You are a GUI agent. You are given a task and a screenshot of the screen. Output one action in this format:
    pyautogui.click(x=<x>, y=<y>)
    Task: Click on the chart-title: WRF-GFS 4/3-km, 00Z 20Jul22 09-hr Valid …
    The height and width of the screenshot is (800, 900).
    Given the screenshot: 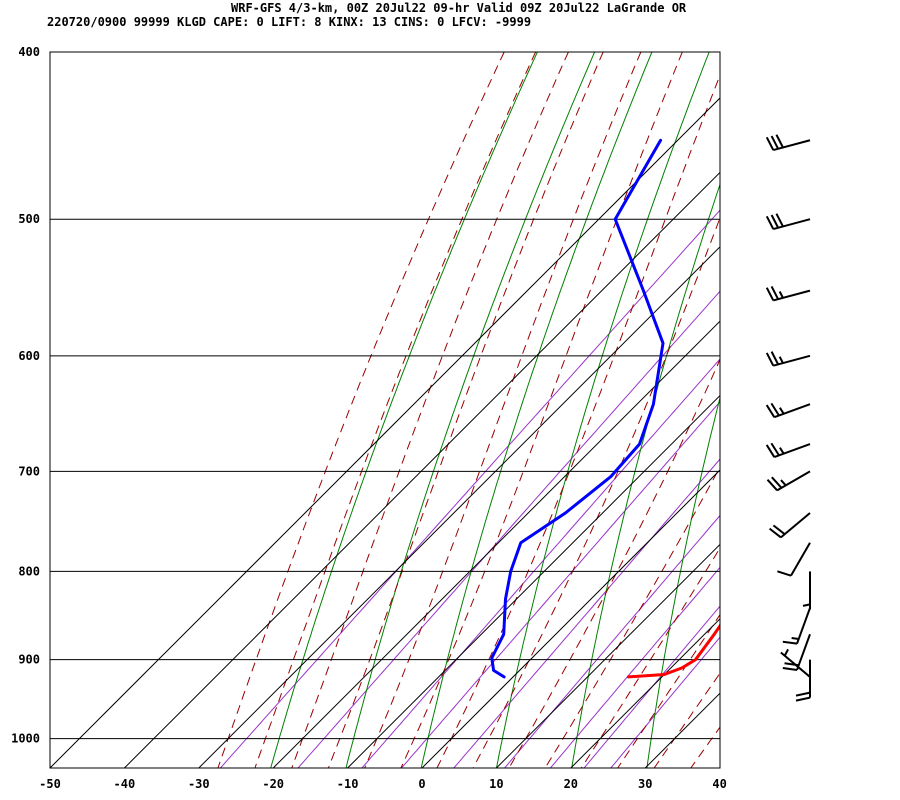 What is the action you would take?
    pyautogui.click(x=459, y=8)
    